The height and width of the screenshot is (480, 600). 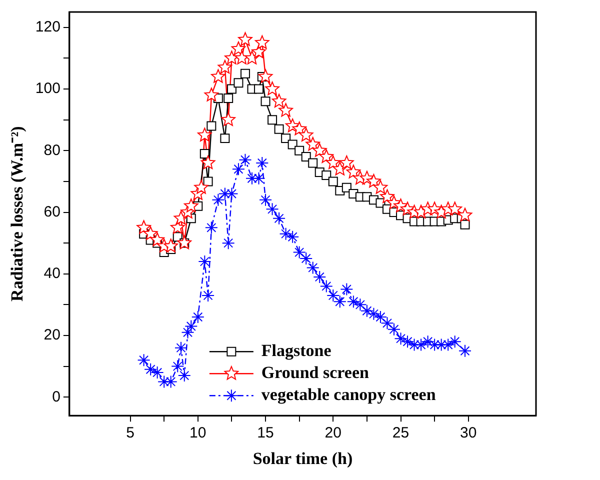 What do you see at coordinates (52, 211) in the screenshot?
I see `y-tick-label: 60` at bounding box center [52, 211].